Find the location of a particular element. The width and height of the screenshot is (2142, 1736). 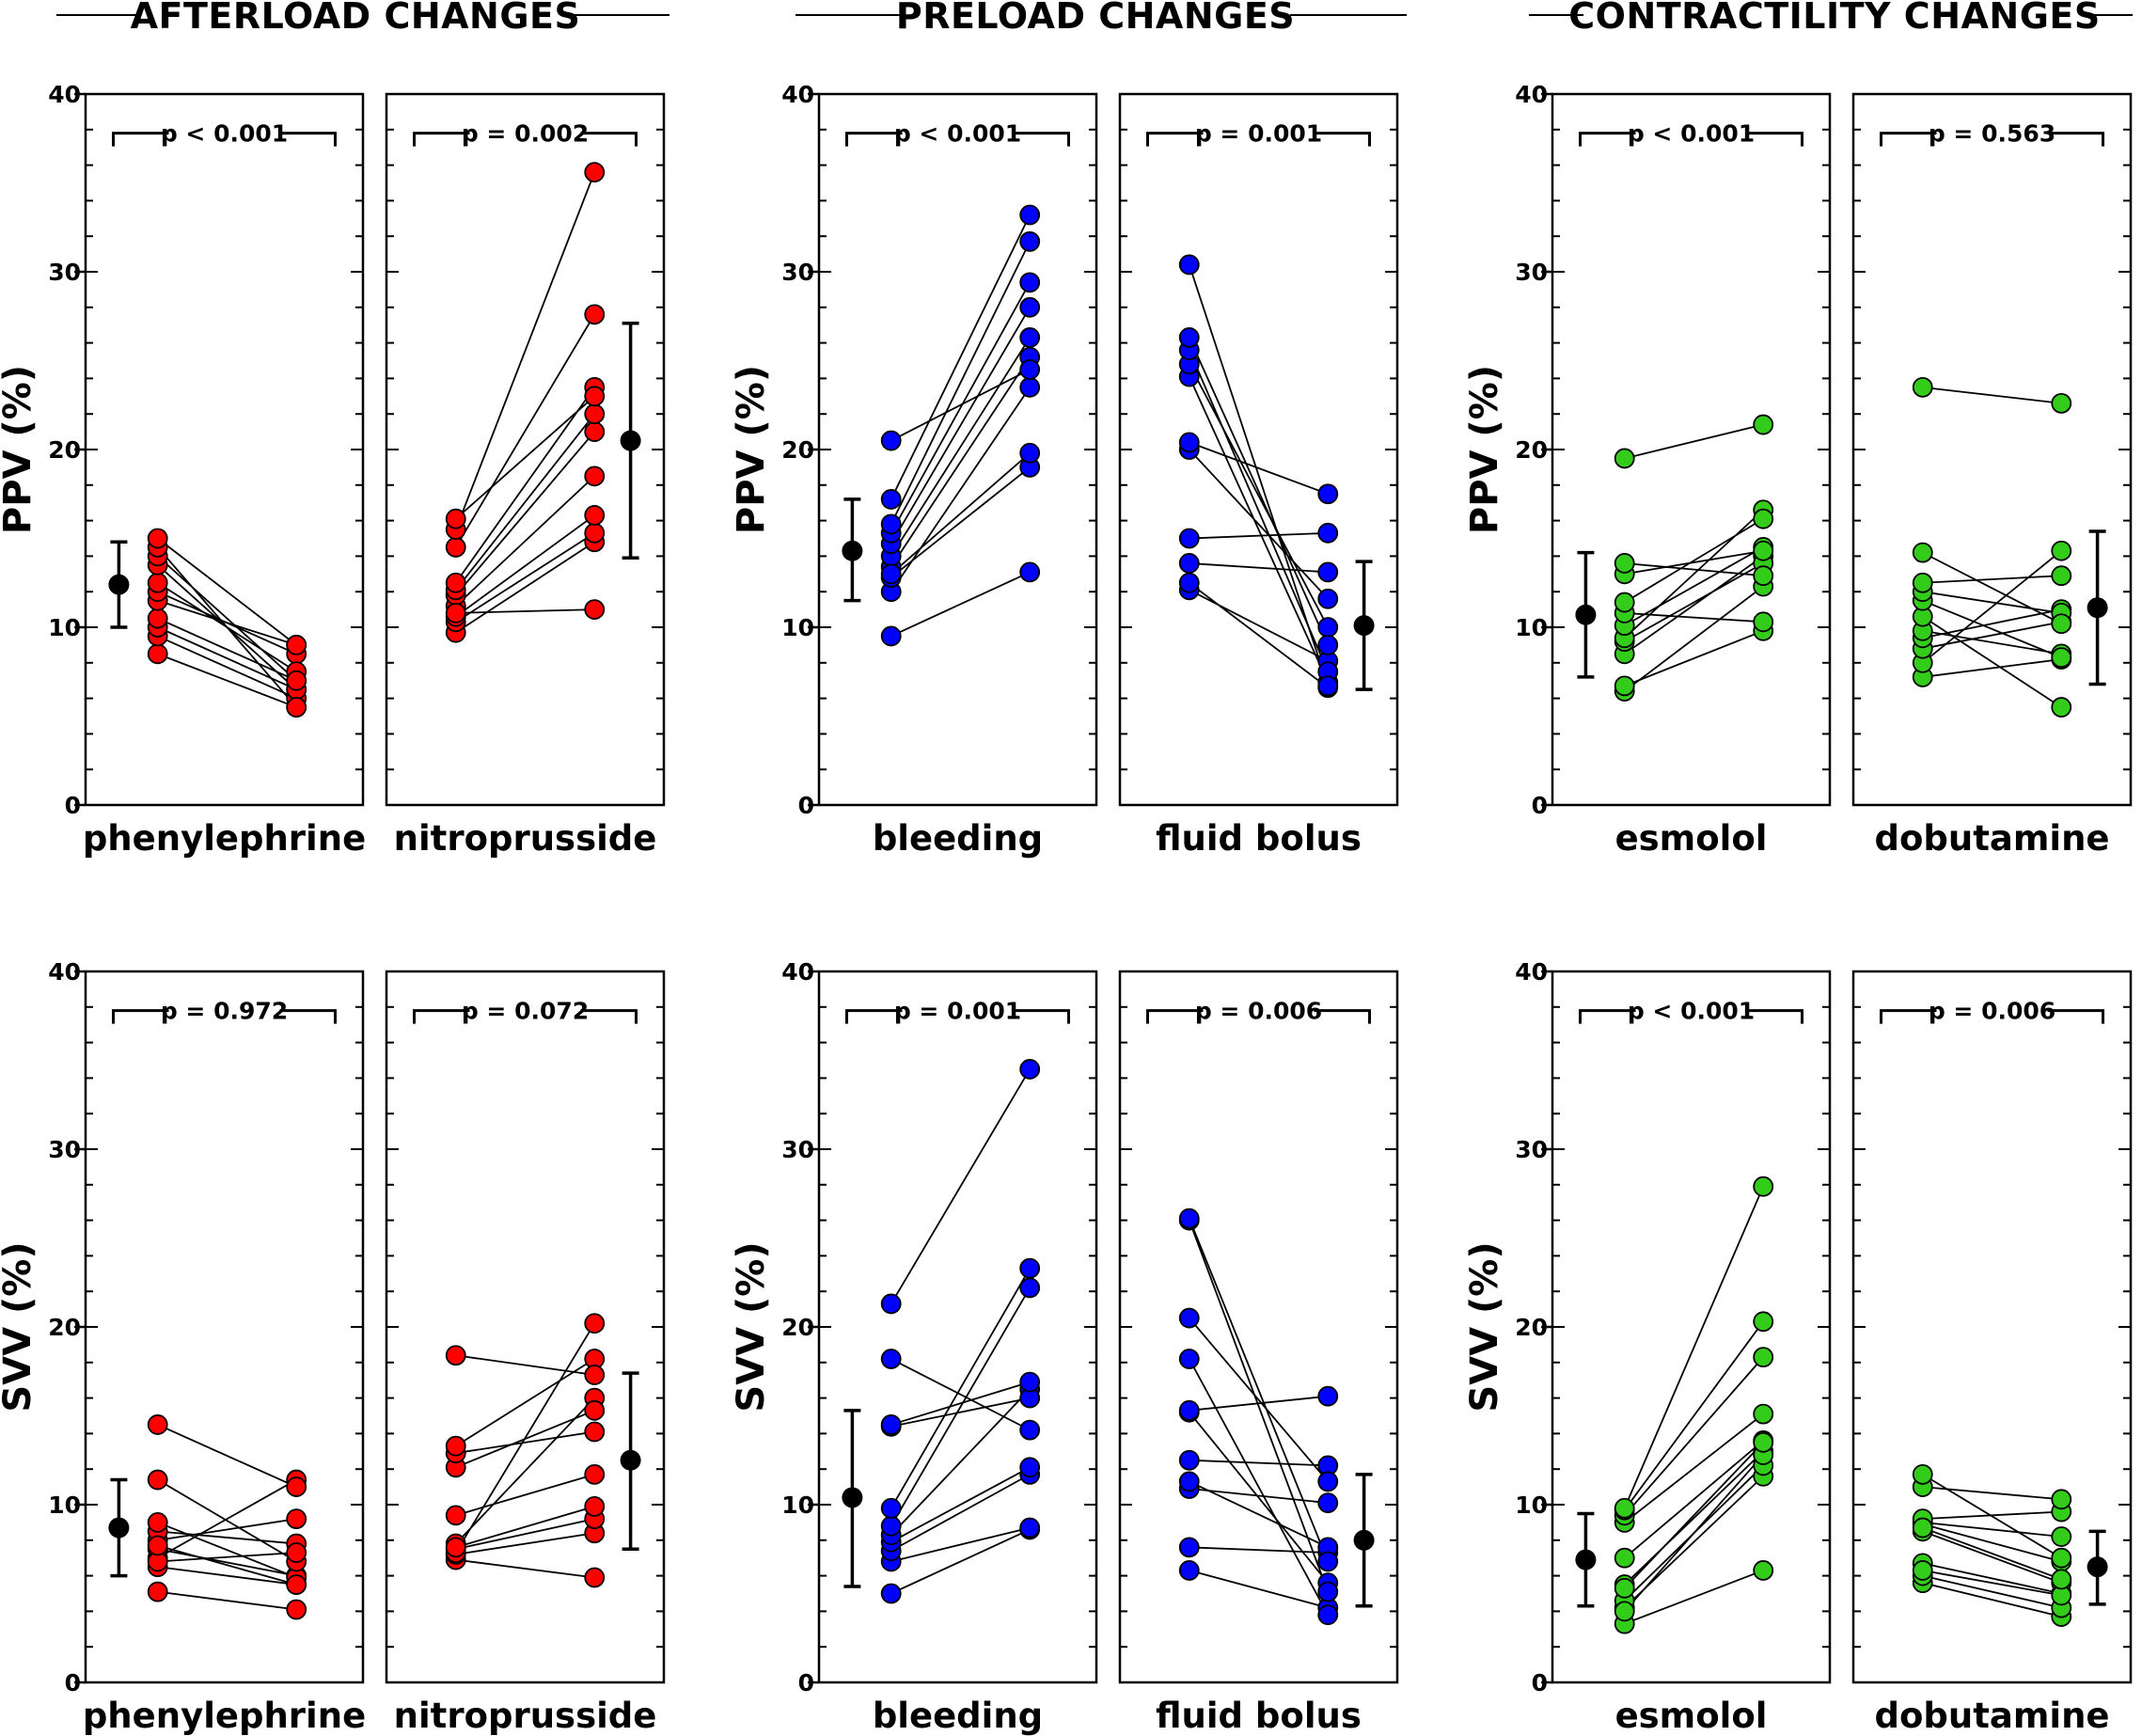

panel-dobutamine-ppv: p = 0.563 dobutamine is located at coordinates (1992, 475).